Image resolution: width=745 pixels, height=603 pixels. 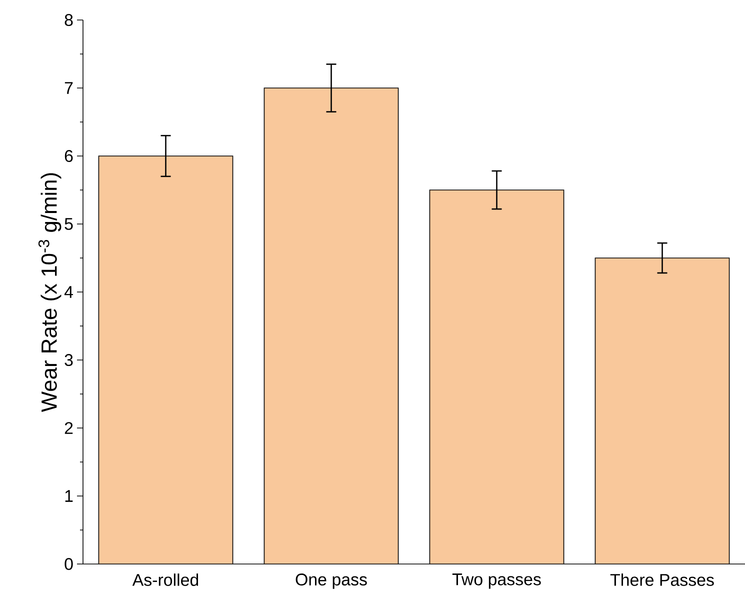 I want to click on y-tick-label: 8, so click(x=68, y=20).